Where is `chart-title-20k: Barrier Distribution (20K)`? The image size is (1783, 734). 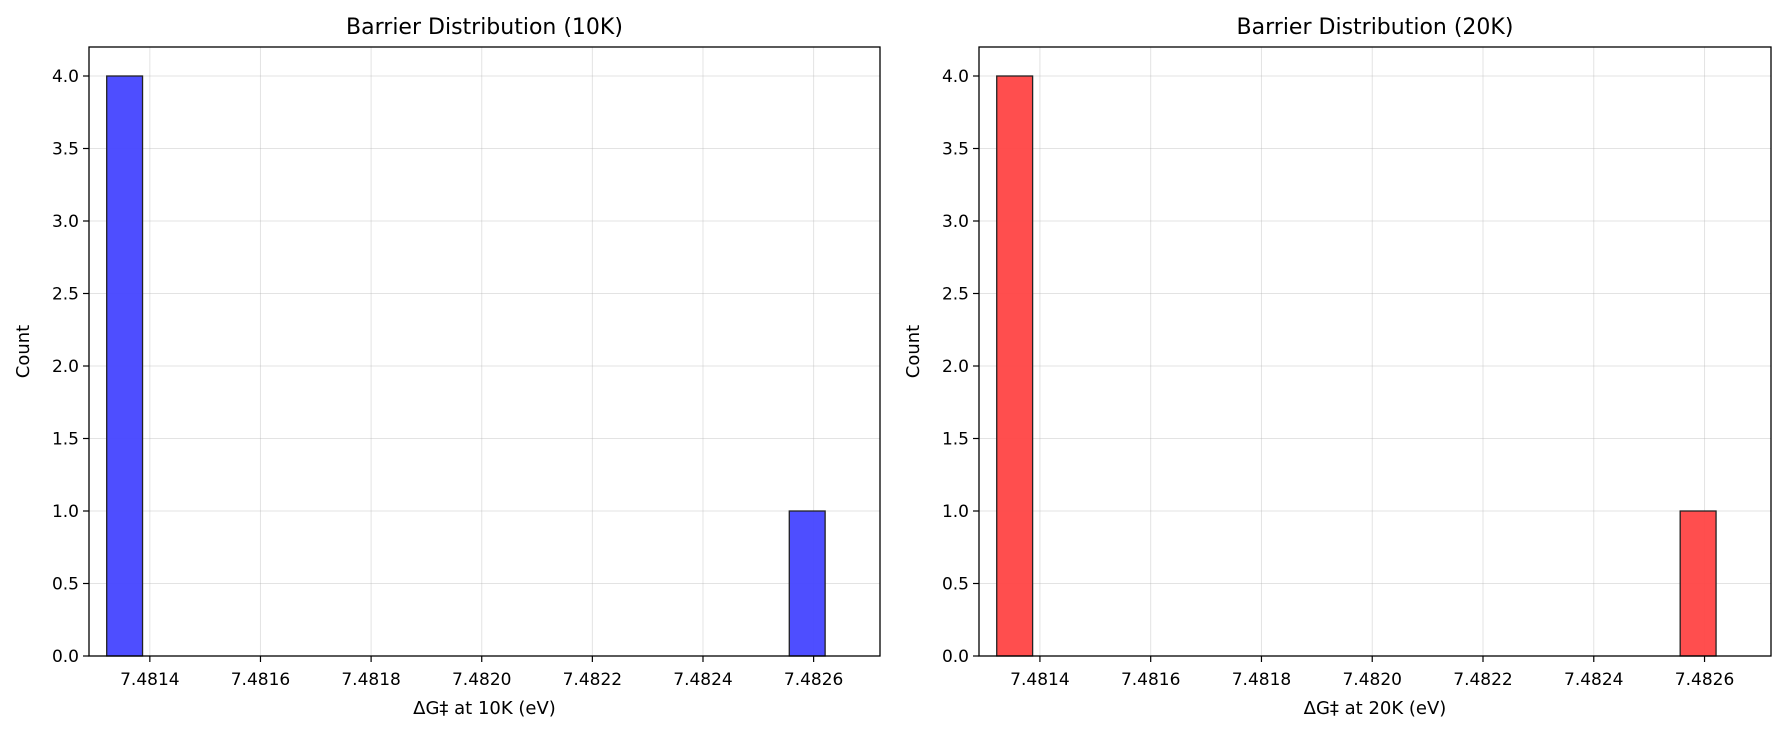 chart-title-20k: Barrier Distribution (20K) is located at coordinates (1375, 27).